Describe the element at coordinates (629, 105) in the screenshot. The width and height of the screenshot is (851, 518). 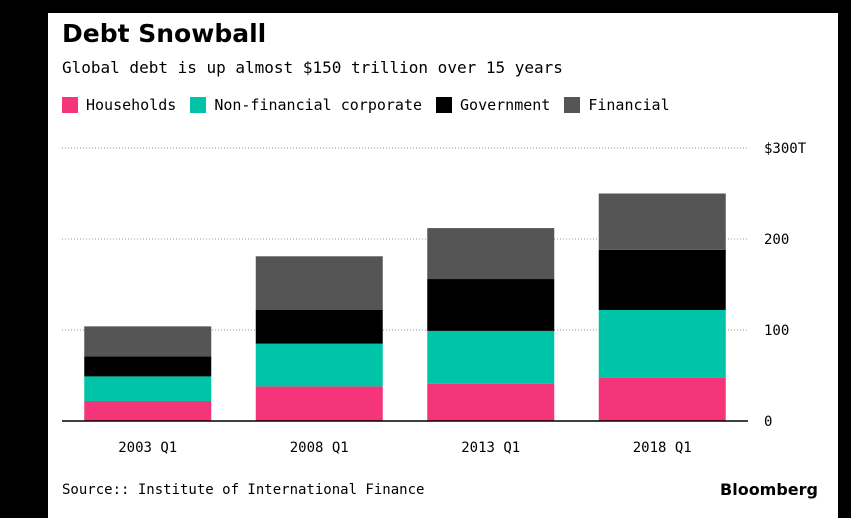
I see `legend-label-financial: Financial` at that location.